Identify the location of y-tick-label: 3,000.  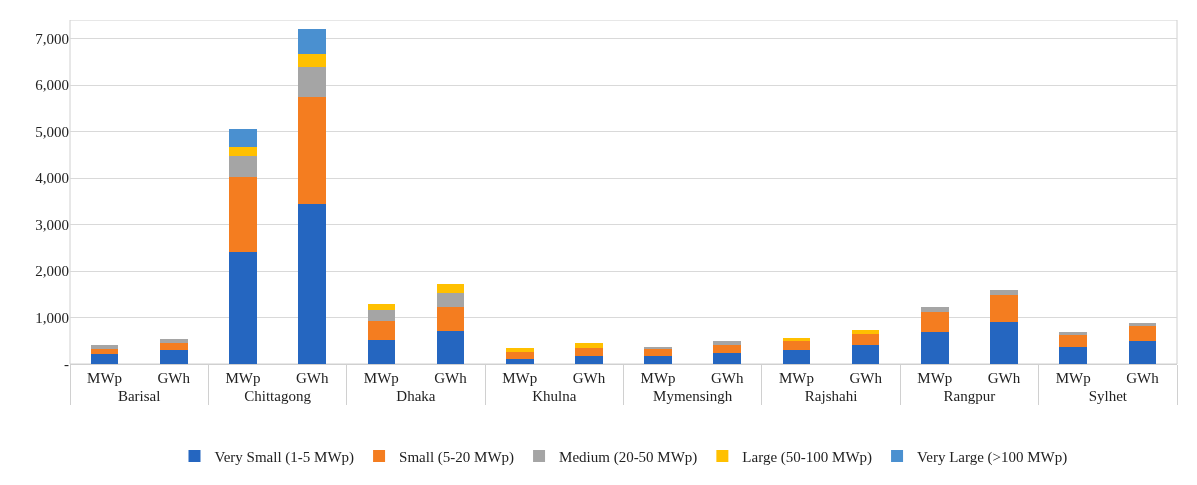
(52, 224).